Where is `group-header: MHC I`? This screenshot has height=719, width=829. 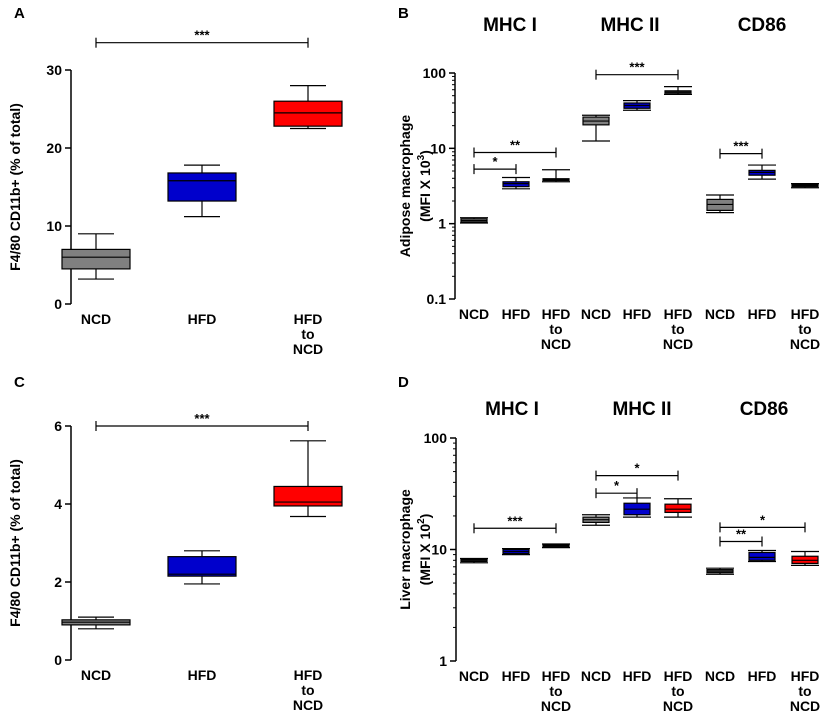
group-header: MHC I is located at coordinates (512, 409).